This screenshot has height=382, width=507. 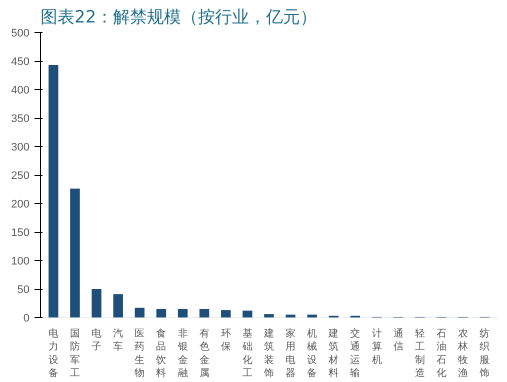 I want to click on x-tick-label: 汽车, so click(x=118, y=340).